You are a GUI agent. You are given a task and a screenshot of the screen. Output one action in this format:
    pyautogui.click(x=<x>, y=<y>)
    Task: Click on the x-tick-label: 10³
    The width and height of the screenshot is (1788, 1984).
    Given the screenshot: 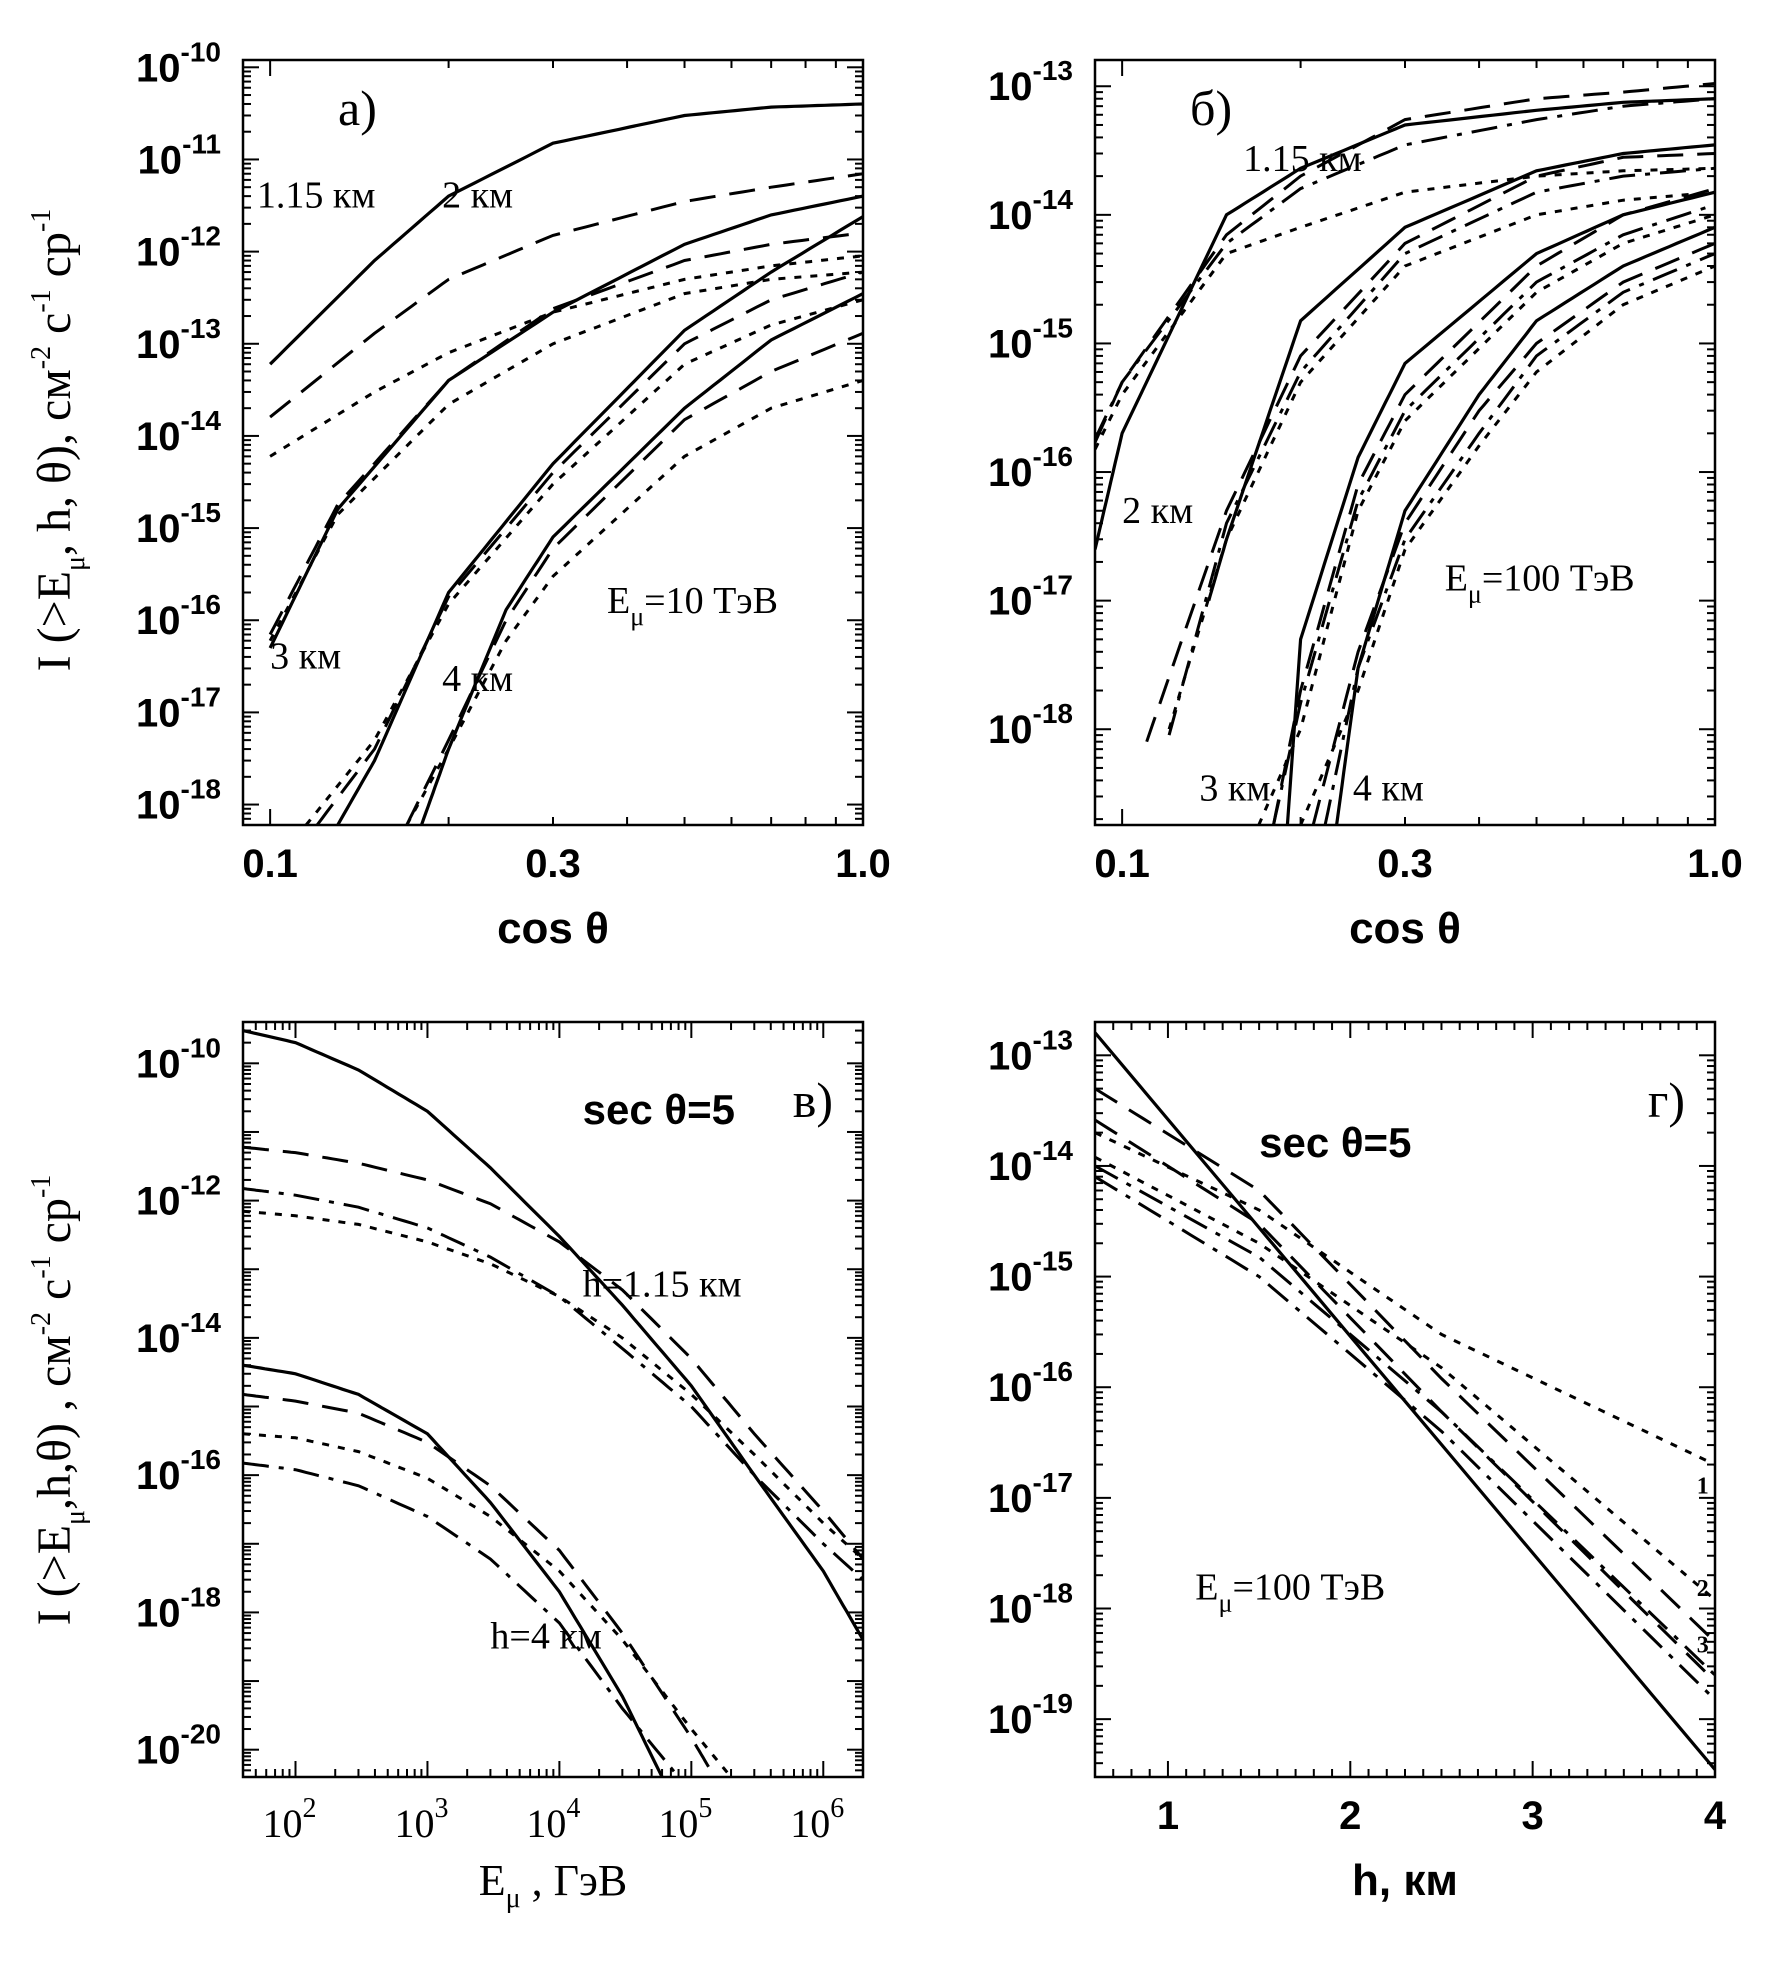 What is the action you would take?
    pyautogui.click(x=421, y=1819)
    